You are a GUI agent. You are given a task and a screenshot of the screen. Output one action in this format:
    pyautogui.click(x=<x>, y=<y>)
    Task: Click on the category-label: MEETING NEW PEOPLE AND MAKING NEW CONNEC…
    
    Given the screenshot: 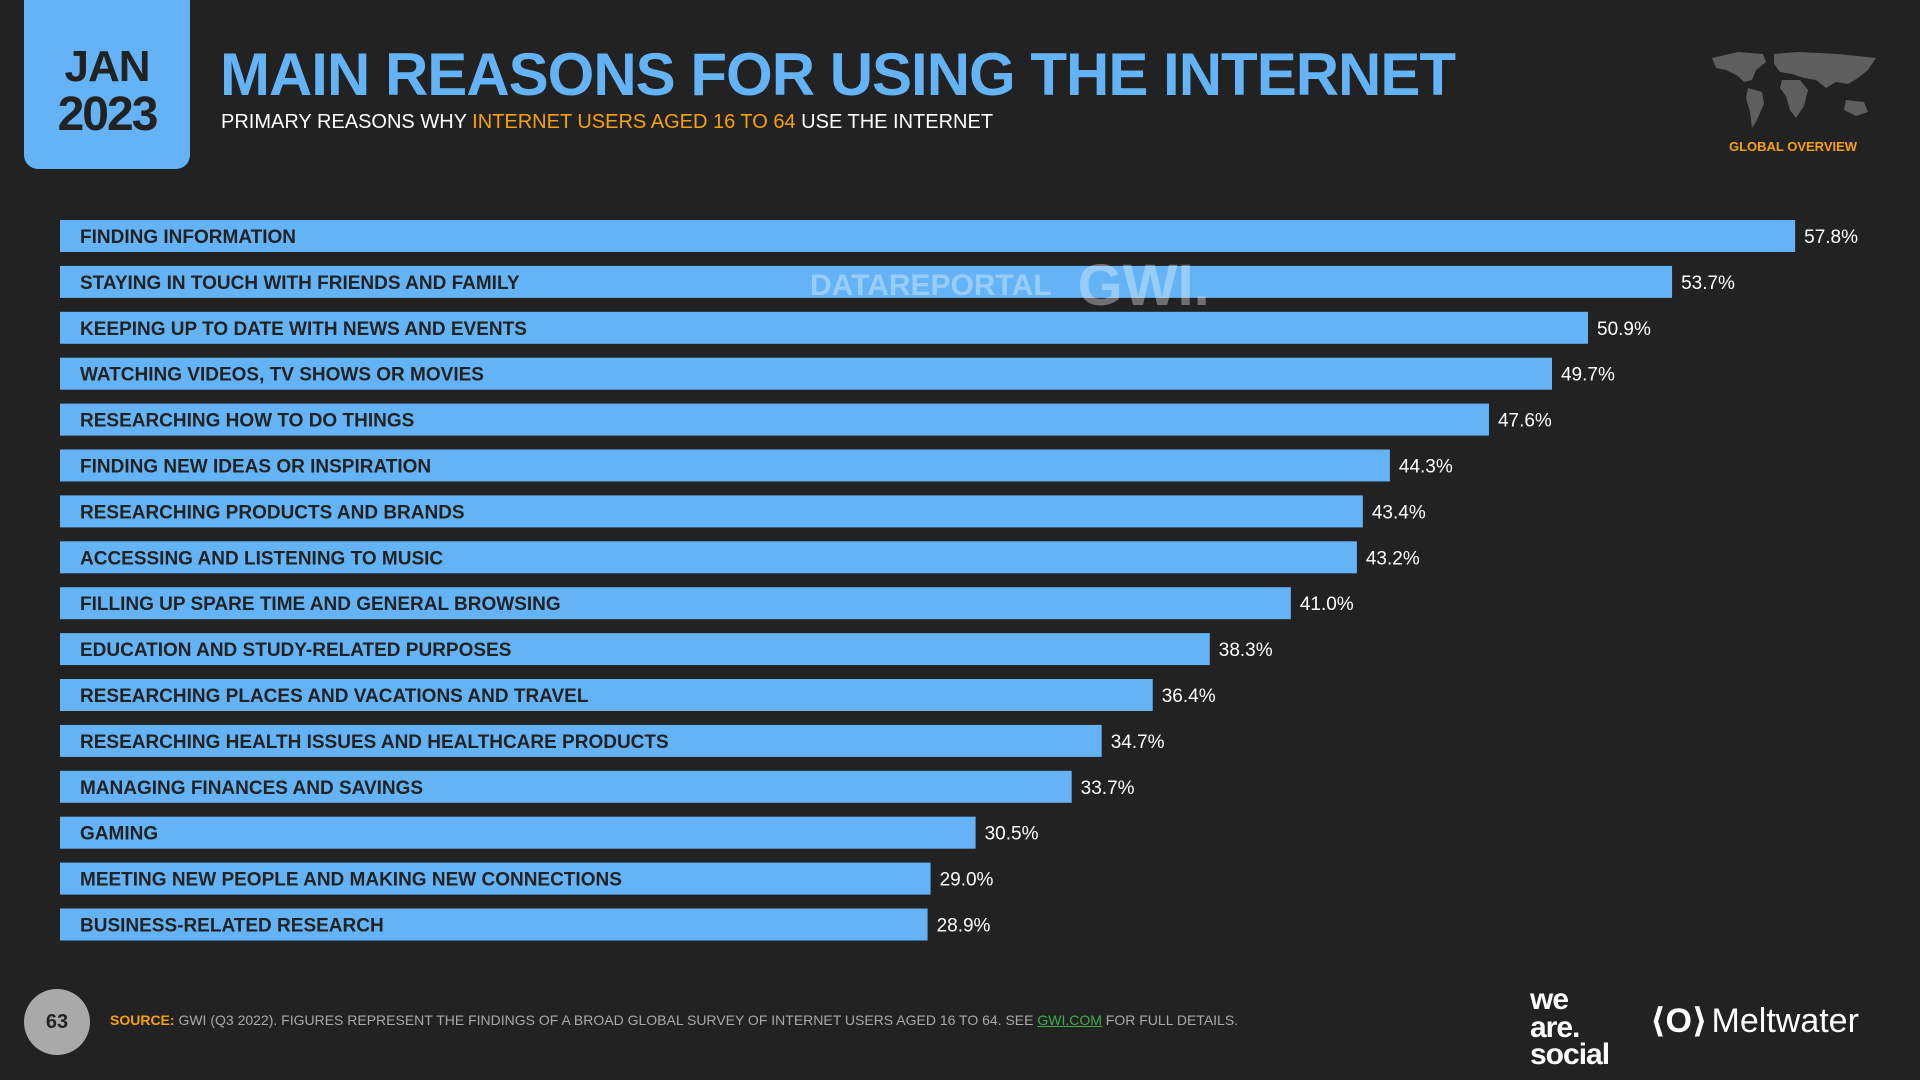 What is the action you would take?
    pyautogui.click(x=351, y=880)
    